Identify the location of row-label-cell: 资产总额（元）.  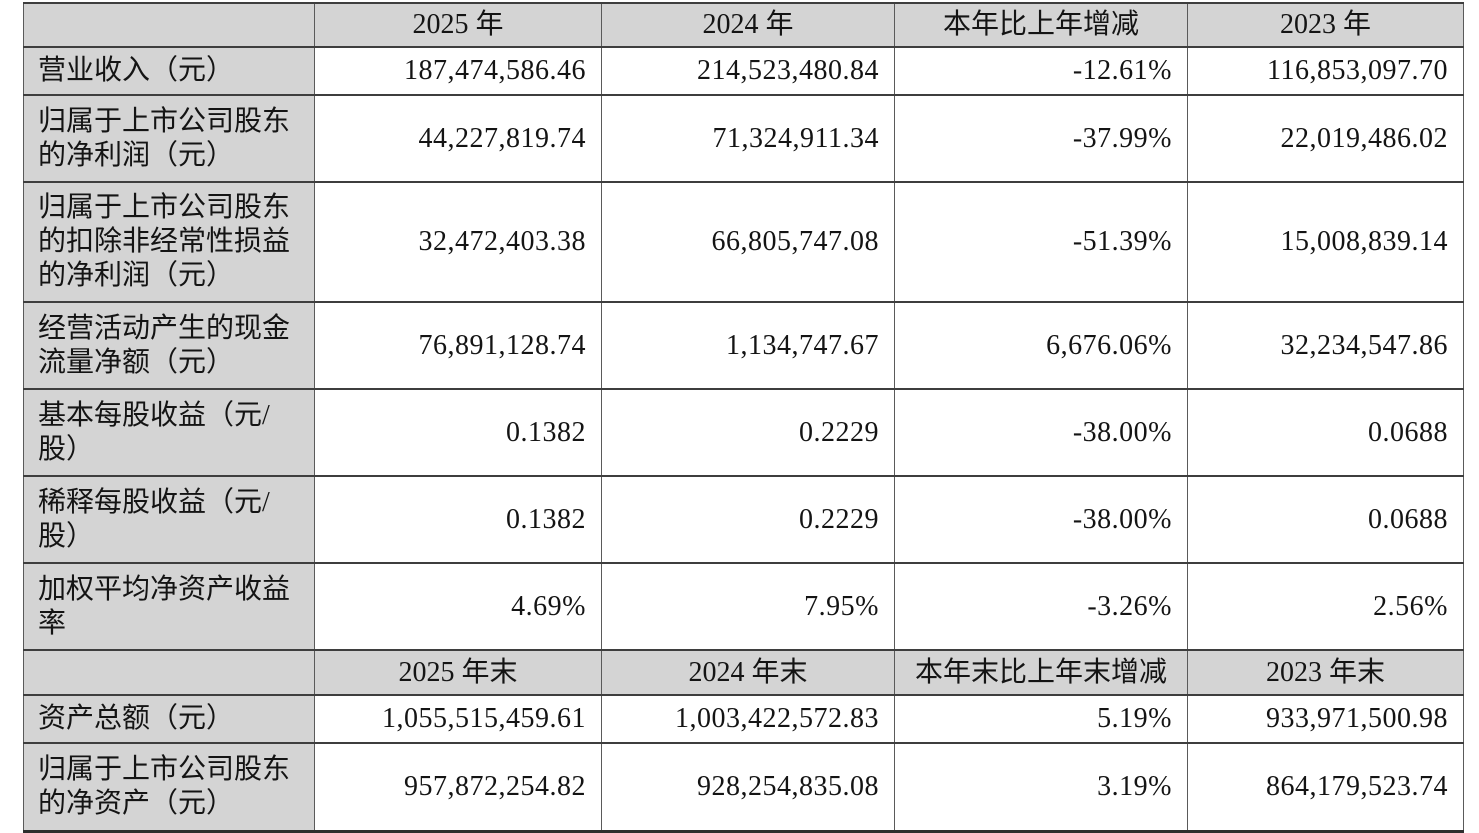
(169, 719).